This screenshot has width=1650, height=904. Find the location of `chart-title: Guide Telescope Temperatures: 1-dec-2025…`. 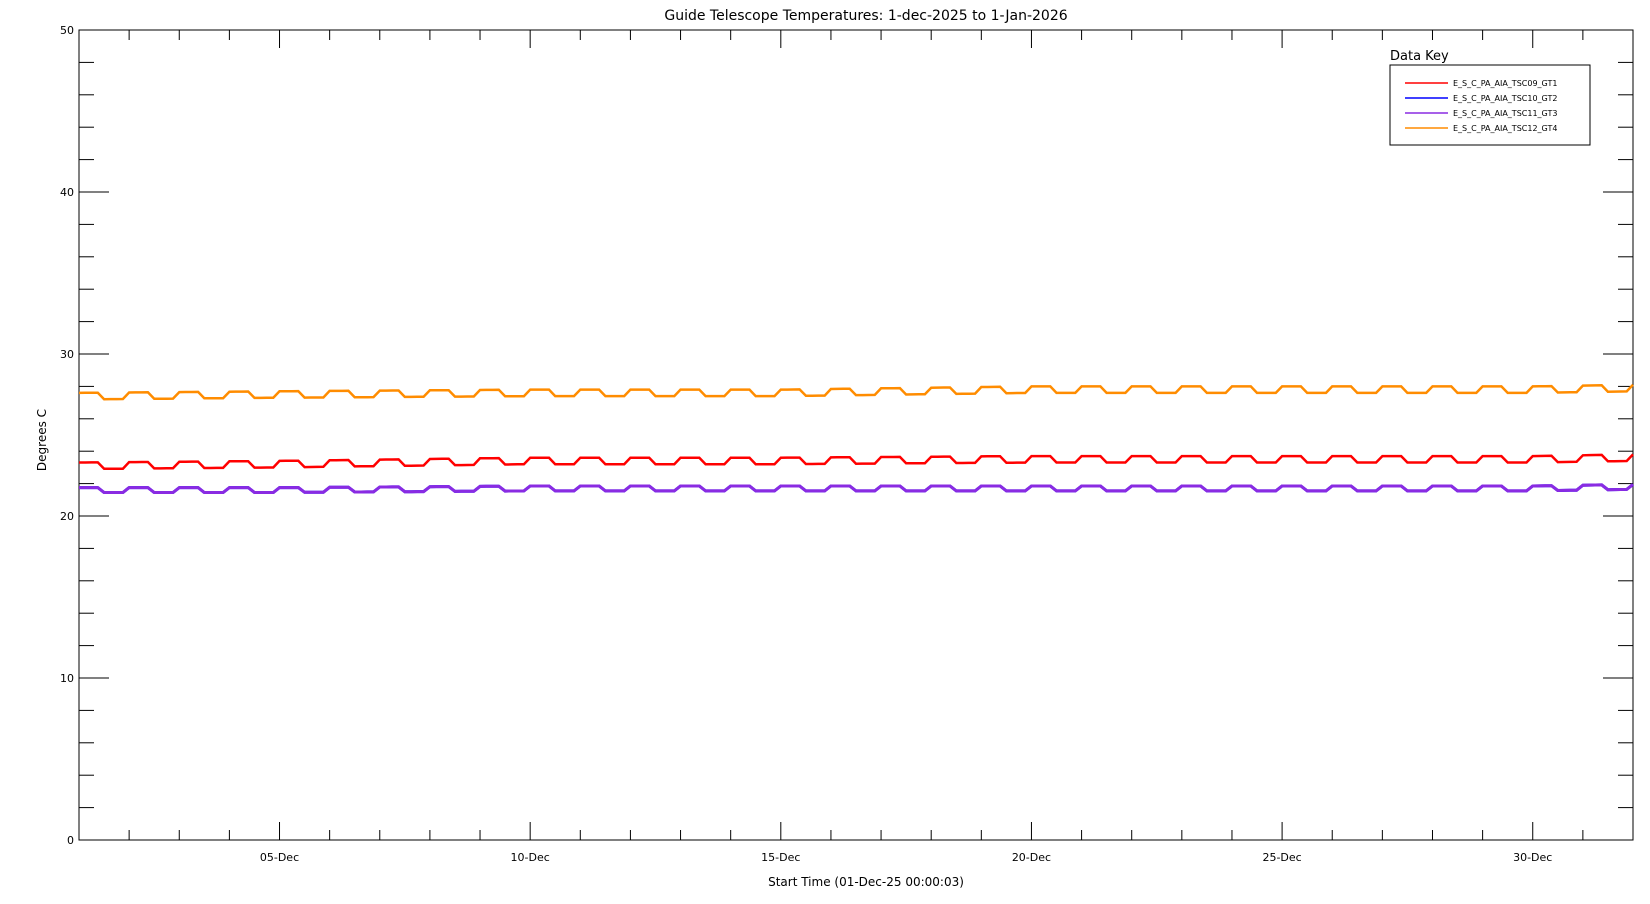

chart-title: Guide Telescope Temperatures: 1-dec-2025… is located at coordinates (865, 16).